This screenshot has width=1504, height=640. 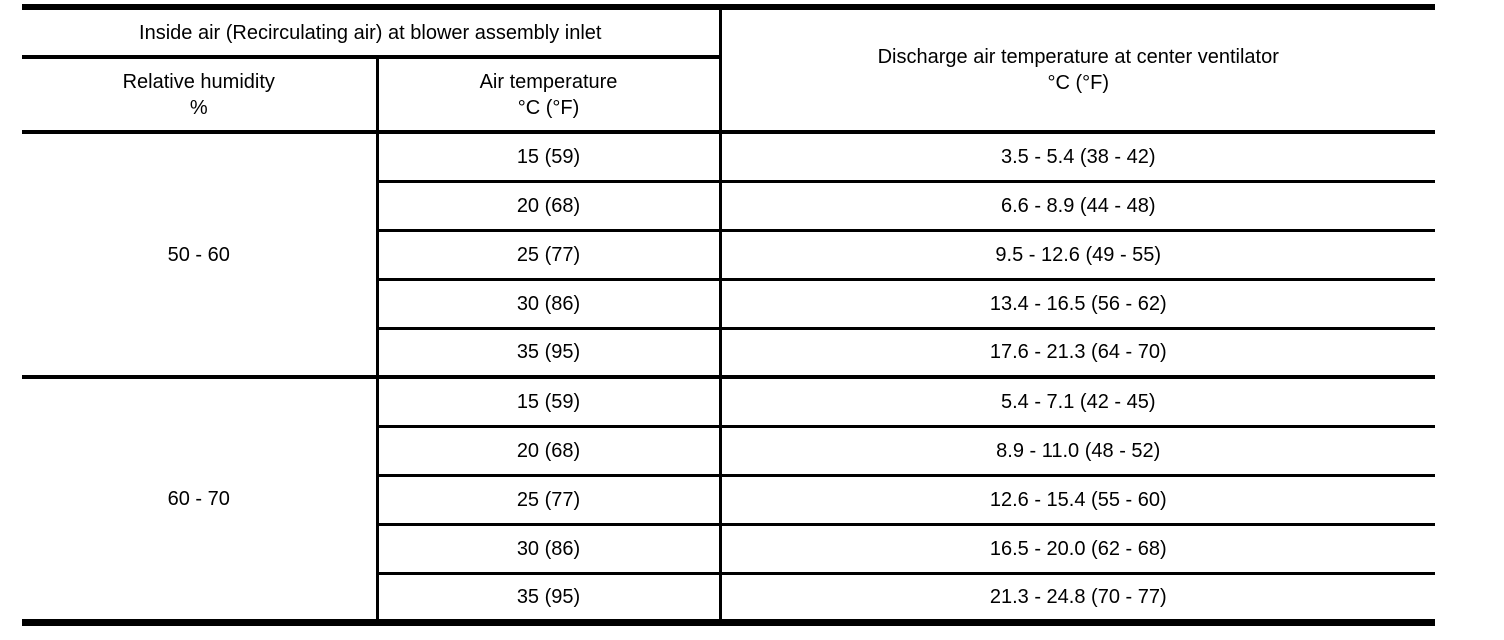 What do you see at coordinates (1076, 206) in the screenshot?
I see `discharge-temp-cell: 6.6 - 8.9 (44 - 48)` at bounding box center [1076, 206].